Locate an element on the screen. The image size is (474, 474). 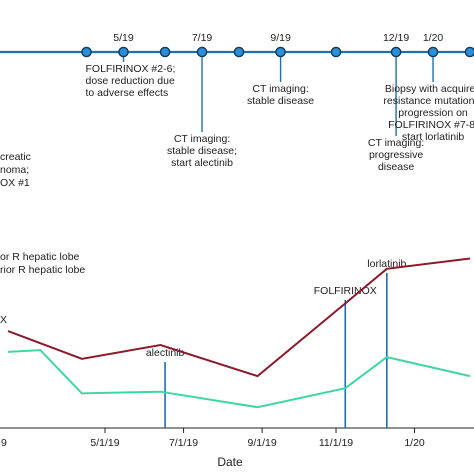
x-tick-label: 7/1/19 is located at coordinates (183, 443).